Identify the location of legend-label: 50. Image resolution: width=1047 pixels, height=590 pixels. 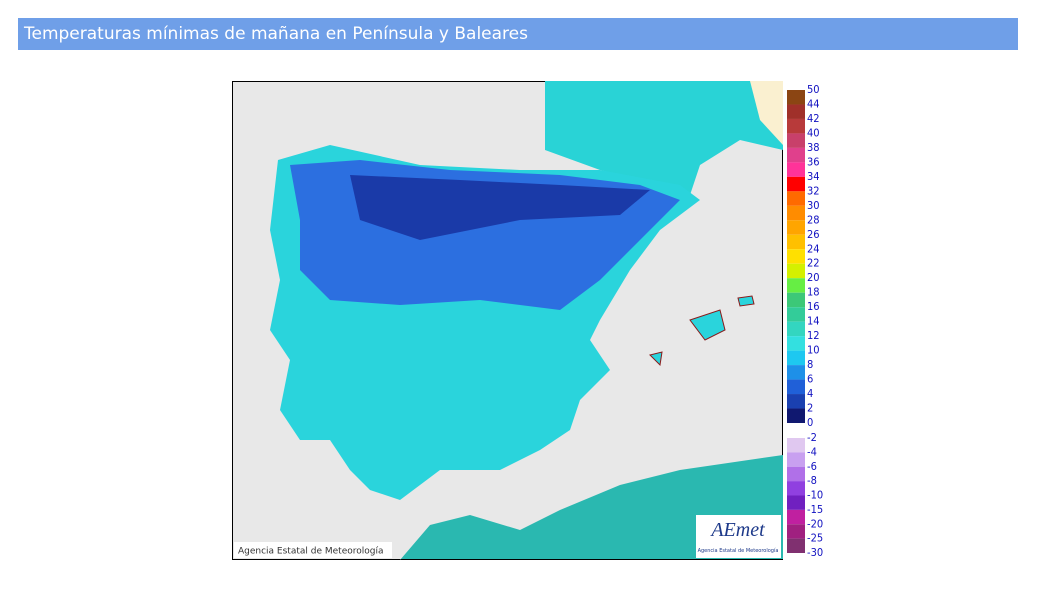
(813, 89).